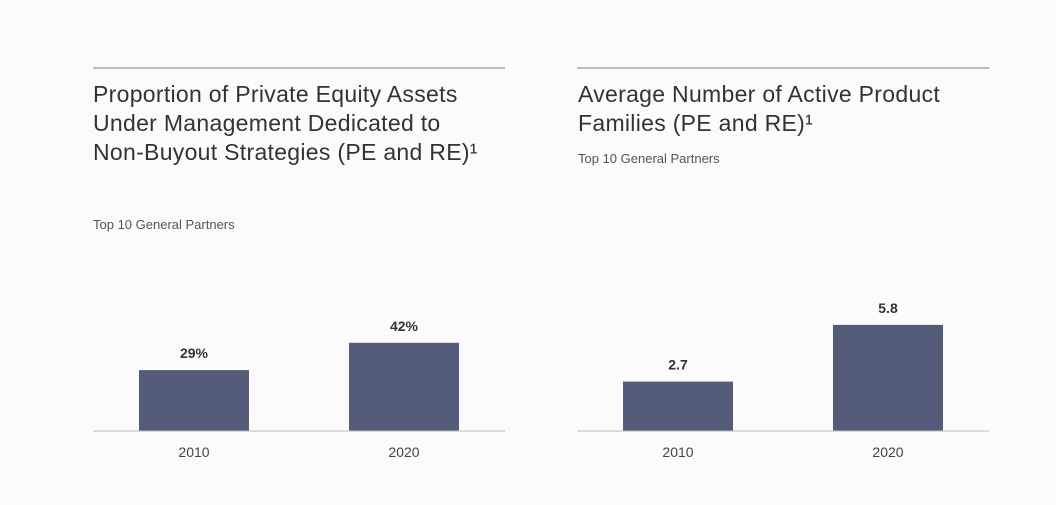 This screenshot has height=505, width=1056. What do you see at coordinates (404, 326) in the screenshot?
I see `value-label: 42%` at bounding box center [404, 326].